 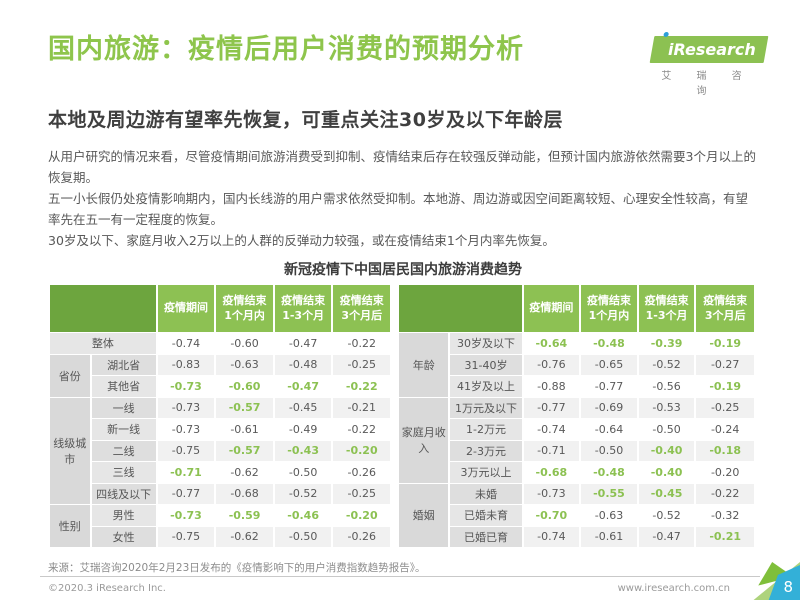 I want to click on iresearch-logo: iResearch 艾 瑞 咨 询, so click(x=709, y=64).